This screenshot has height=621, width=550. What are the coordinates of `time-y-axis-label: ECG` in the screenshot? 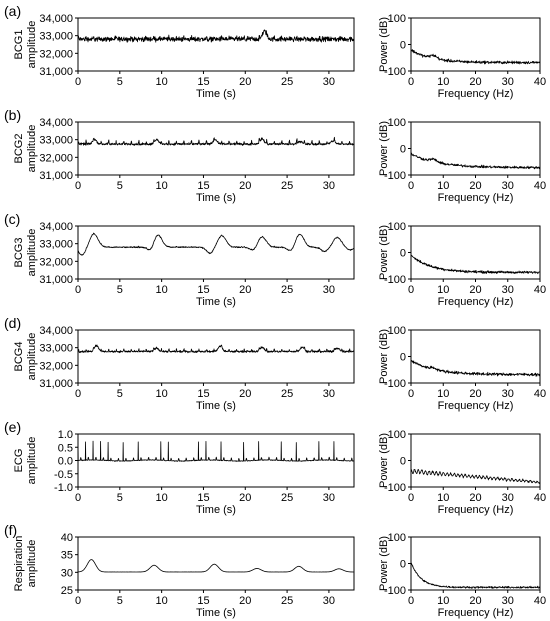 It's located at (19, 461).